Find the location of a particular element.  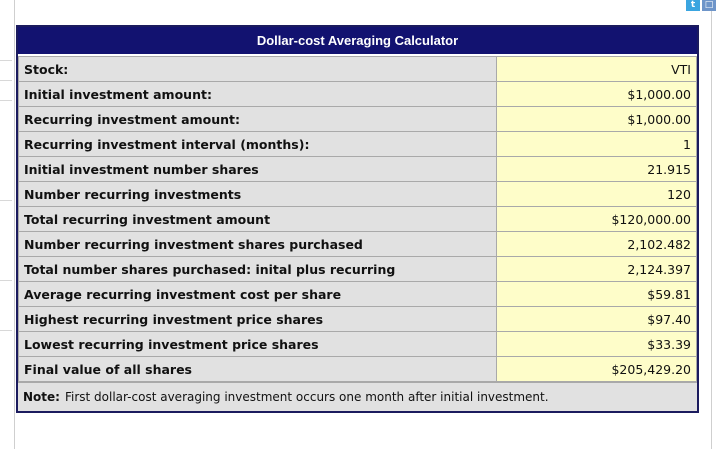

row-value: 120 is located at coordinates (596, 194).